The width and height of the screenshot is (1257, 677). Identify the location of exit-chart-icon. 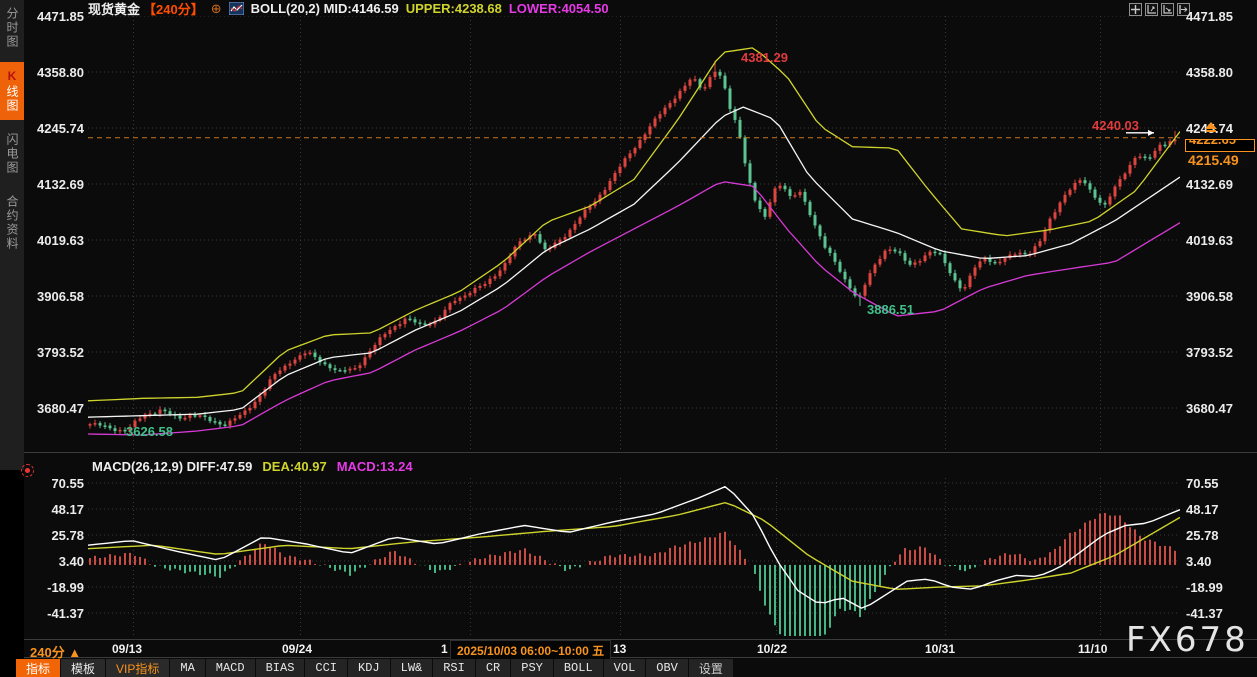
(1183, 9).